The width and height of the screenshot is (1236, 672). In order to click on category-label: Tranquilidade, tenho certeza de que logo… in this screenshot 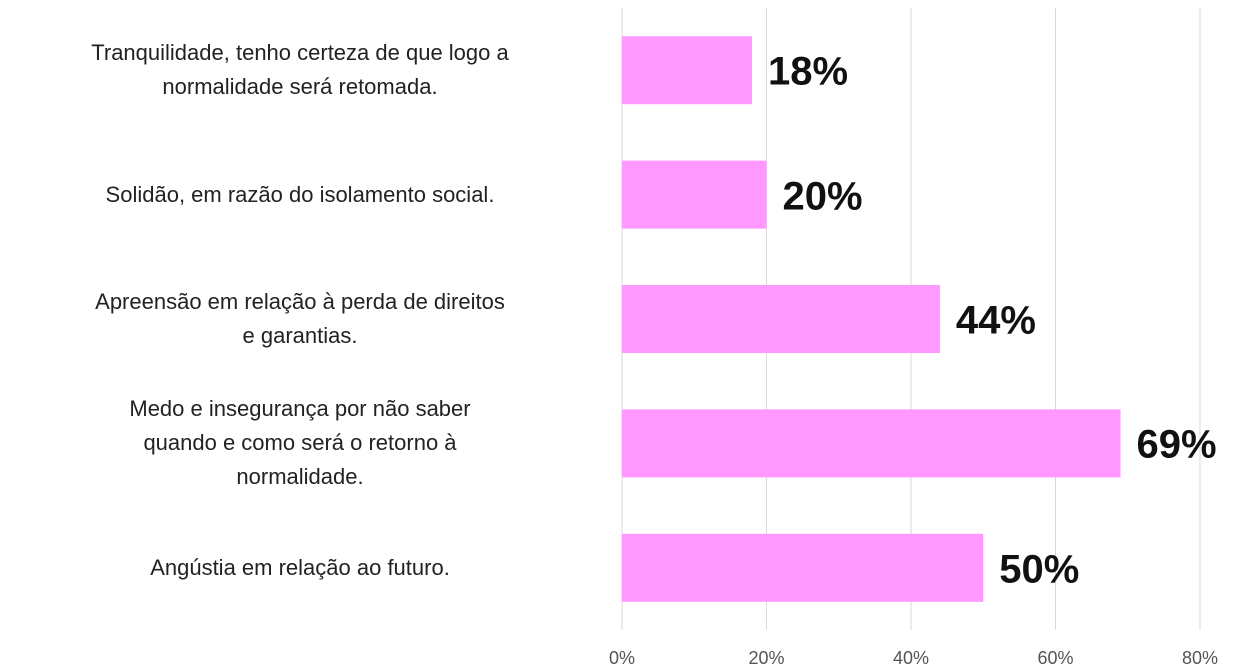, I will do `click(300, 70)`.